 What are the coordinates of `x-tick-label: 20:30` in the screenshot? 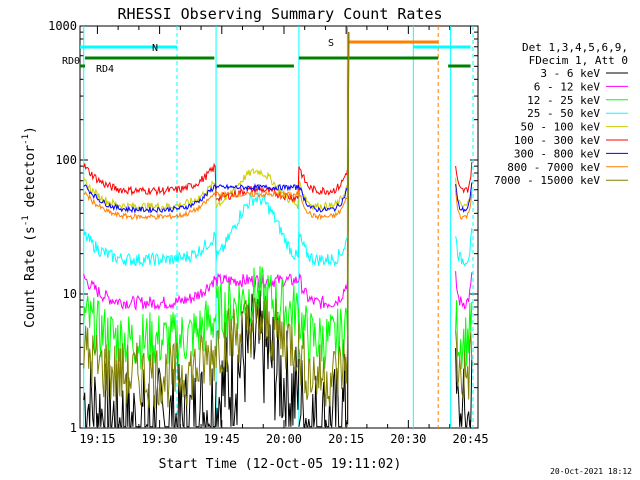 It's located at (408, 439).